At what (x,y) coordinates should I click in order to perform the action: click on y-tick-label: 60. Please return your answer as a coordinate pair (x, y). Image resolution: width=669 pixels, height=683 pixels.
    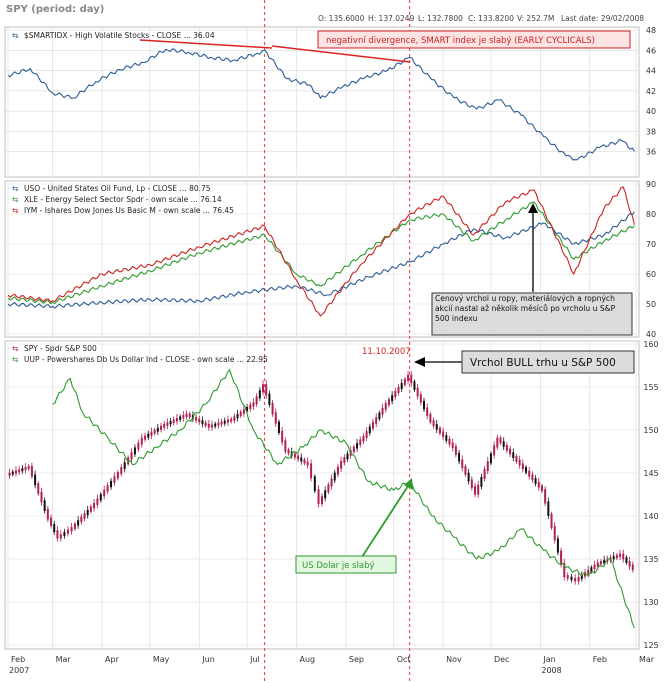
    Looking at the image, I should click on (651, 274).